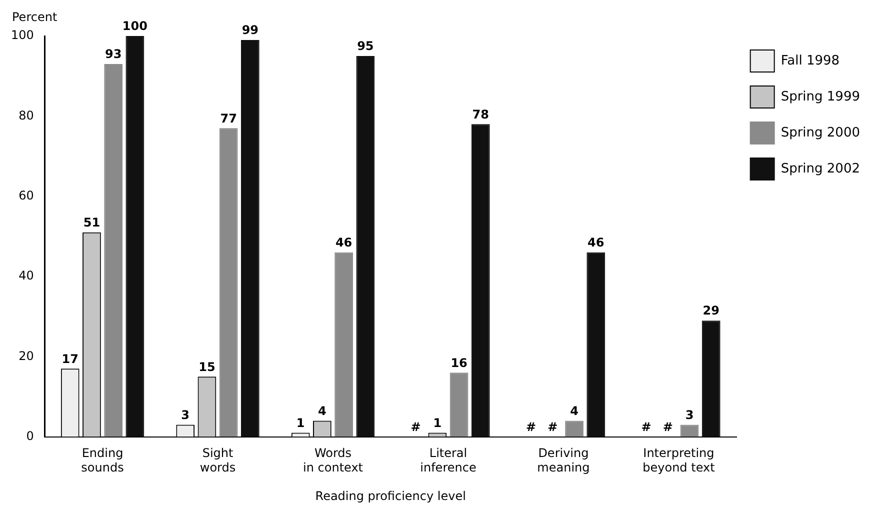  Describe the element at coordinates (218, 460) in the screenshot. I see `x-tick-label: Sight words` at that location.